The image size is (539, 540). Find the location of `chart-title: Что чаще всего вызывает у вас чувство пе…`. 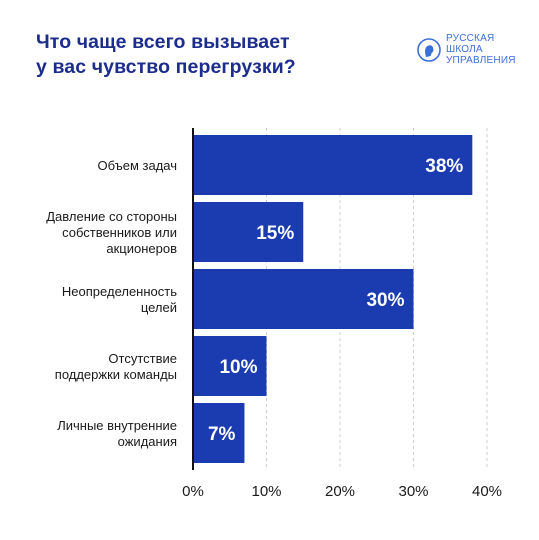

chart-title: Что чаще всего вызывает у вас чувство пе… is located at coordinates (196, 55).